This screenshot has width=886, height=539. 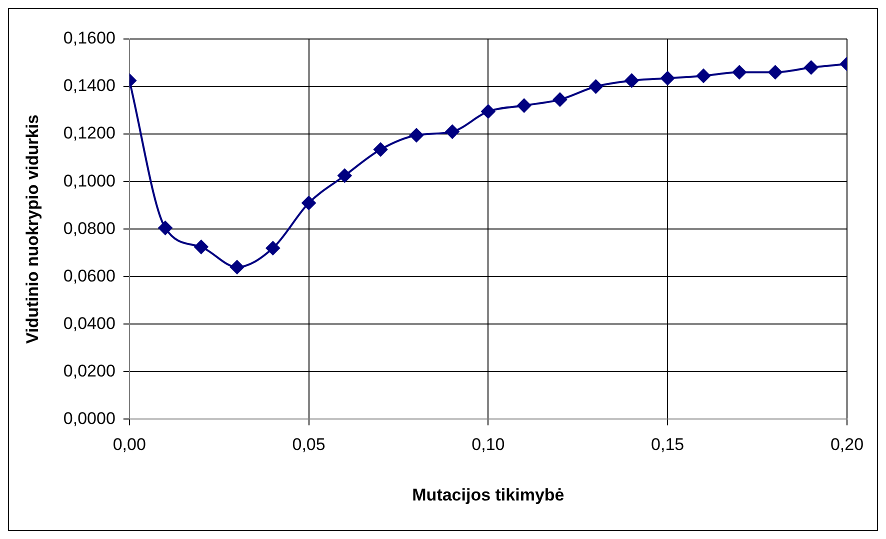 What do you see at coordinates (129, 444) in the screenshot?
I see `x-tick-label: 0,00` at bounding box center [129, 444].